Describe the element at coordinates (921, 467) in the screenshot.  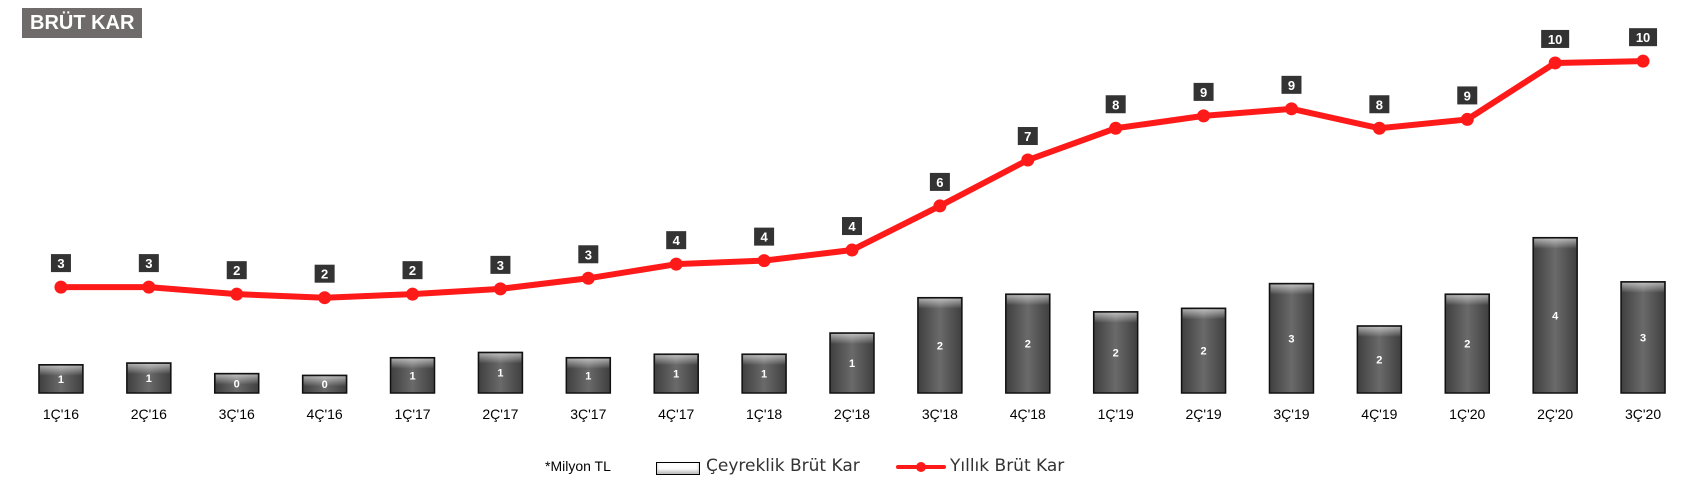
I see `legend-line-swatch` at that location.